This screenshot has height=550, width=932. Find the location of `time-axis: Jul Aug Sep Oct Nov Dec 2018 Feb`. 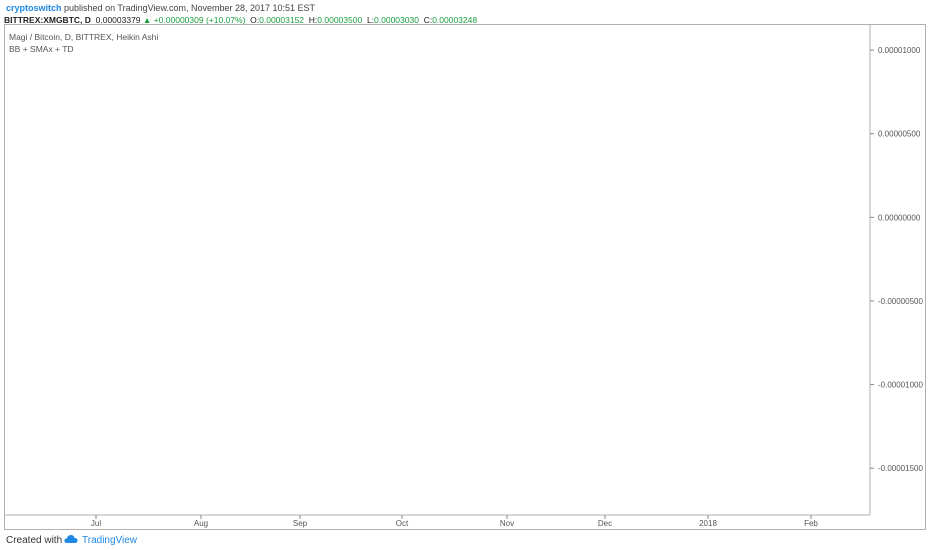

time-axis: Jul Aug Sep Oct Nov Dec 2018 Feb is located at coordinates (437, 521).